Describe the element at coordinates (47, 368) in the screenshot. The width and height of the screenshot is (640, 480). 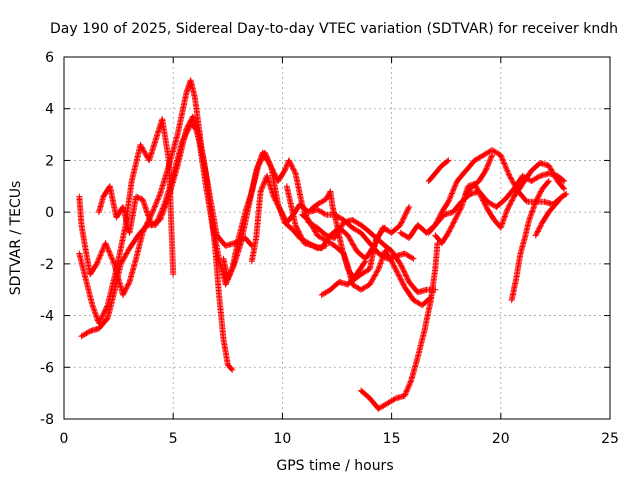
I see `y-tick-label: -6` at that location.